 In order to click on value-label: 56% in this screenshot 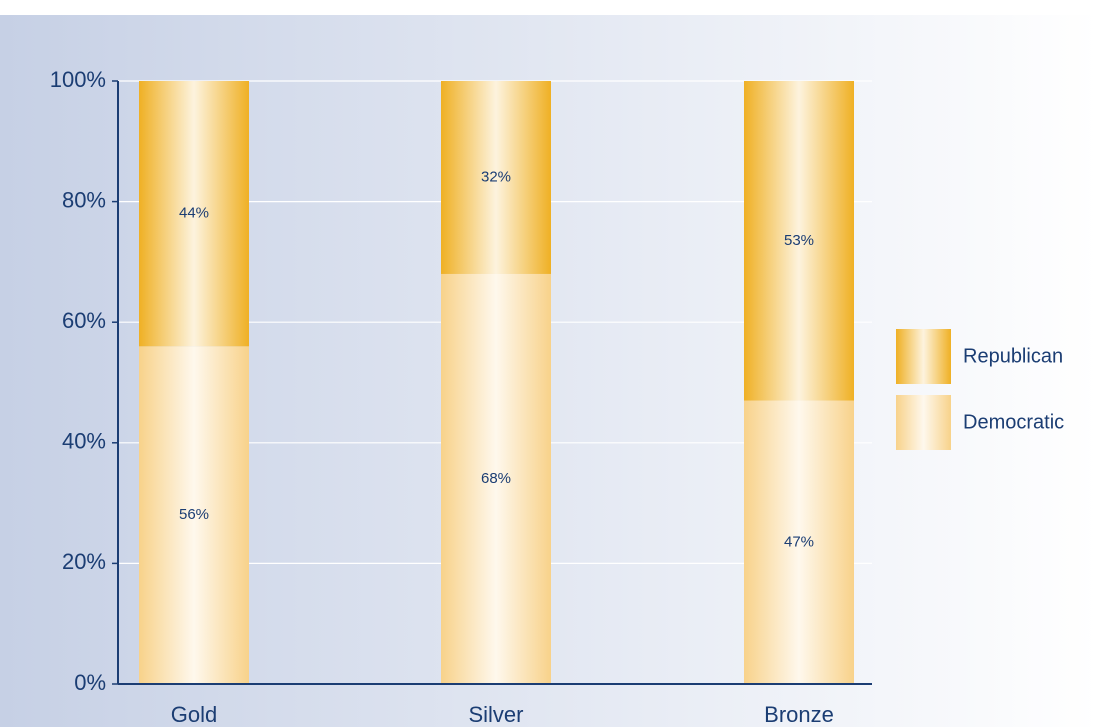, I will do `click(194, 514)`.